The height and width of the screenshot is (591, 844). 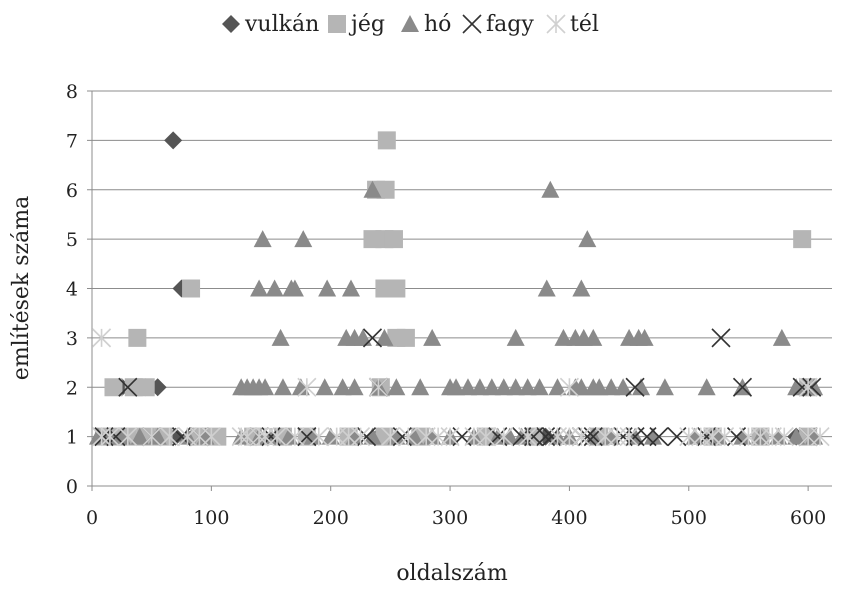 What do you see at coordinates (432, 436) in the screenshot?
I see `point-hó-80` at bounding box center [432, 436].